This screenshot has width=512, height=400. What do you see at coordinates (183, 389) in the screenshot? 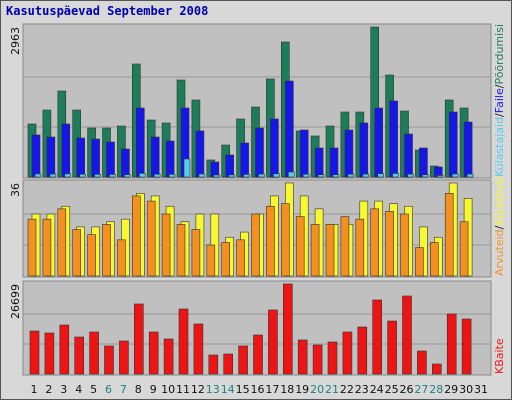
I see `x-tick-label: 11` at bounding box center [183, 389].